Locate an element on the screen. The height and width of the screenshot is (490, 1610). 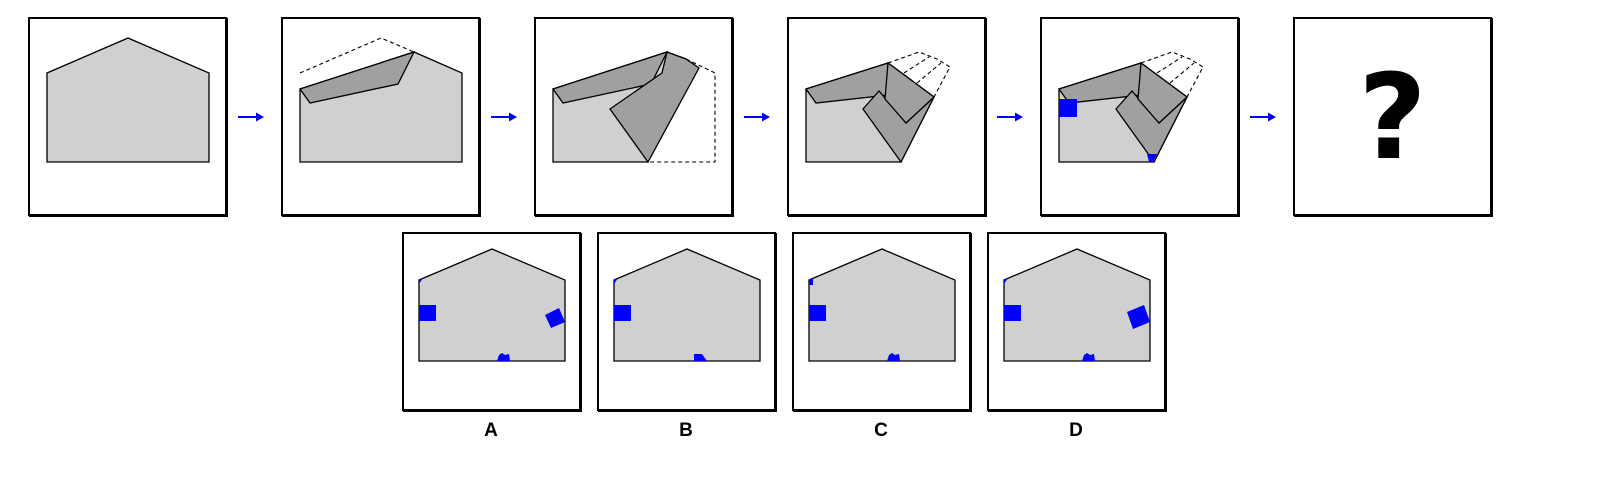
step-6-panel: ? is located at coordinates (1392, 116).